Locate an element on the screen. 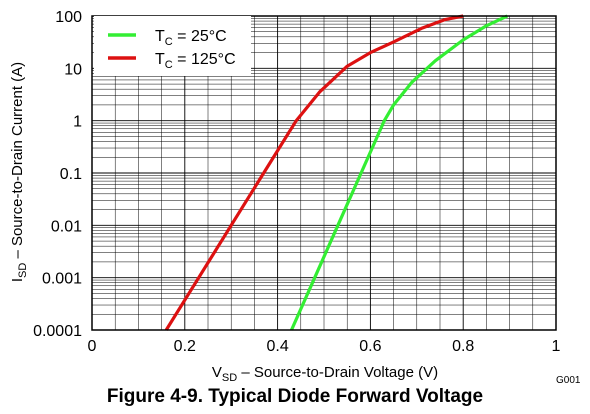 Image resolution: width=590 pixels, height=414 pixels. y-tick-label: 0.0001 is located at coordinates (57, 331).